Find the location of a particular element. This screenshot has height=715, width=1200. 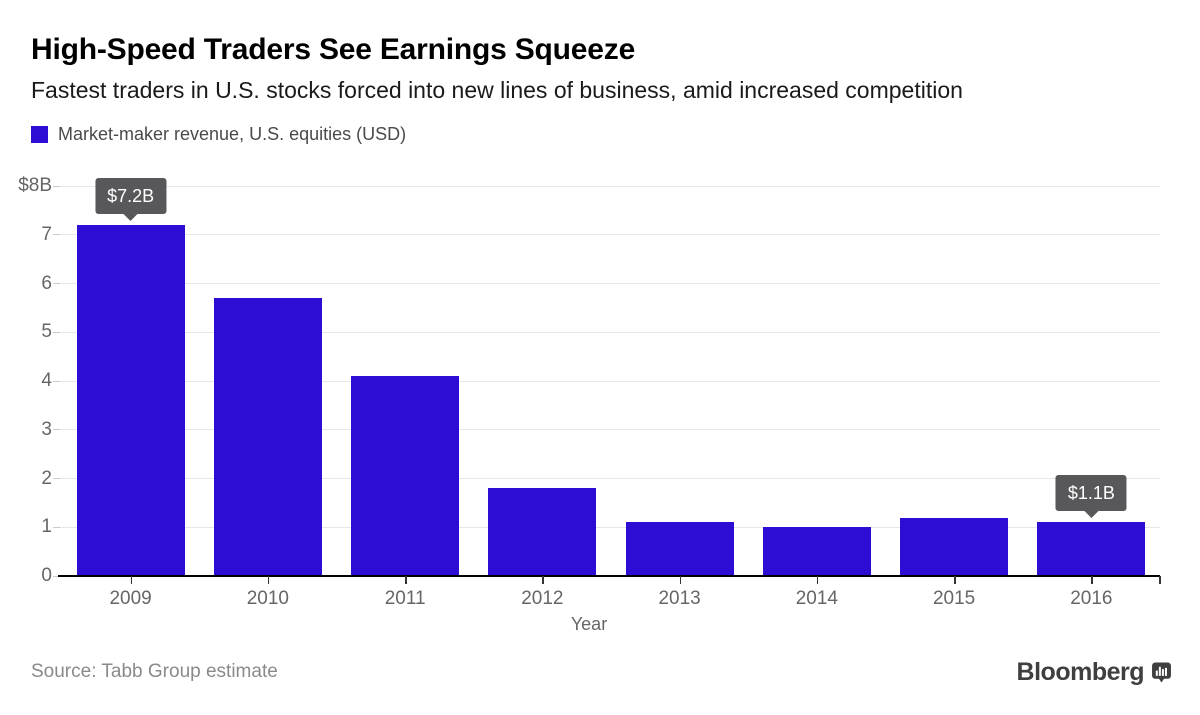

x-tick-label: 2009 is located at coordinates (130, 598).